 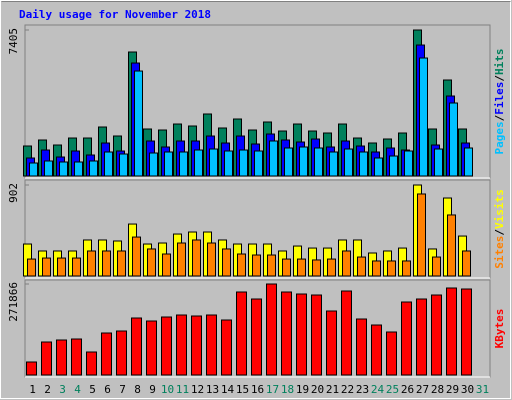 I want to click on x-tick-label: 19, so click(x=302, y=389).